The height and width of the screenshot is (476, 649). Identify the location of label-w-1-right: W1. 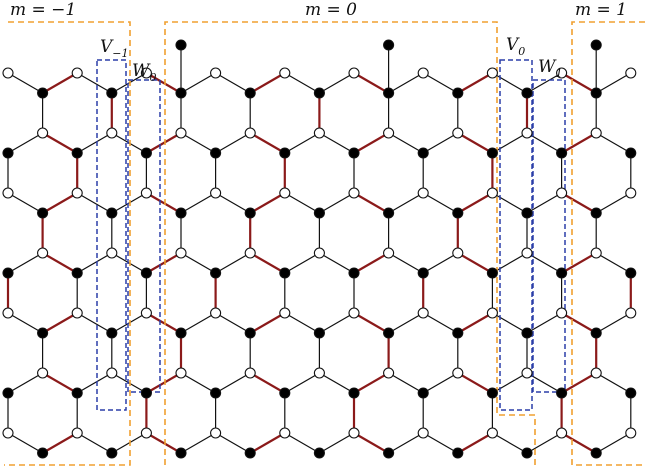
(550, 68).